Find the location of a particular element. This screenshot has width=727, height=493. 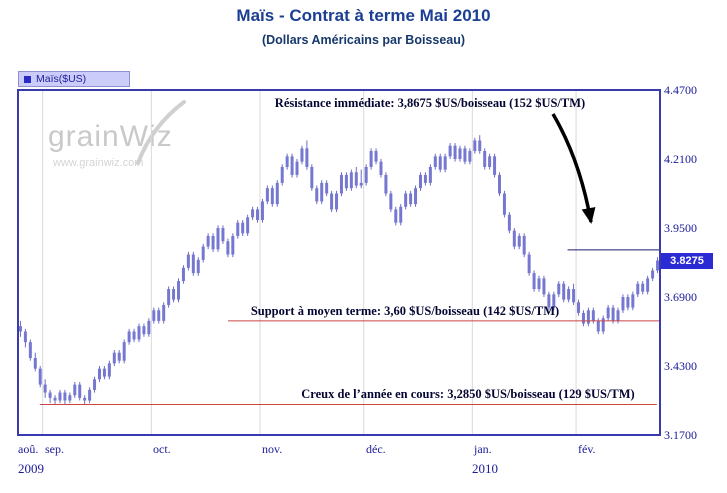

x-axis-month-label: jan. is located at coordinates (483, 449).